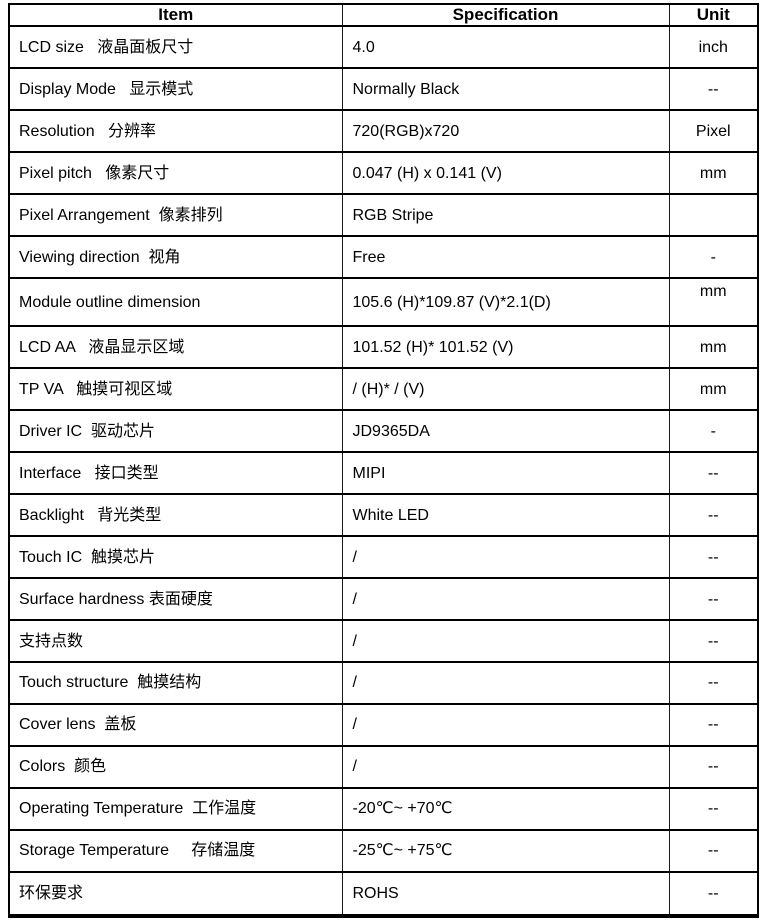  I want to click on cell-spec: 720(RGB)x720, so click(505, 131).